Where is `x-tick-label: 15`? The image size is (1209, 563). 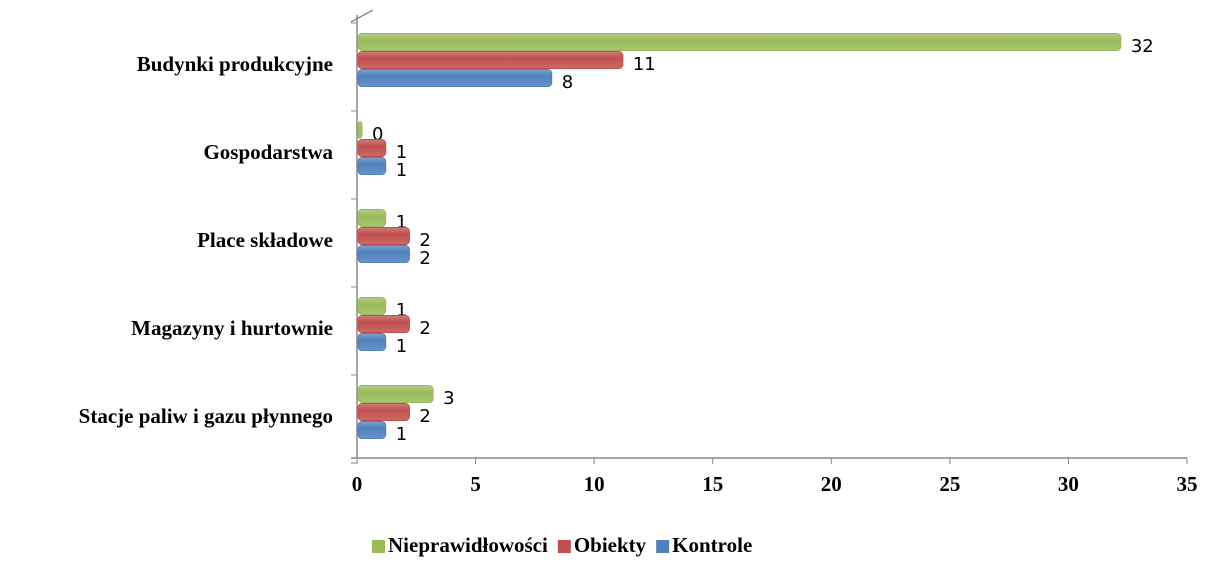 x-tick-label: 15 is located at coordinates (712, 484).